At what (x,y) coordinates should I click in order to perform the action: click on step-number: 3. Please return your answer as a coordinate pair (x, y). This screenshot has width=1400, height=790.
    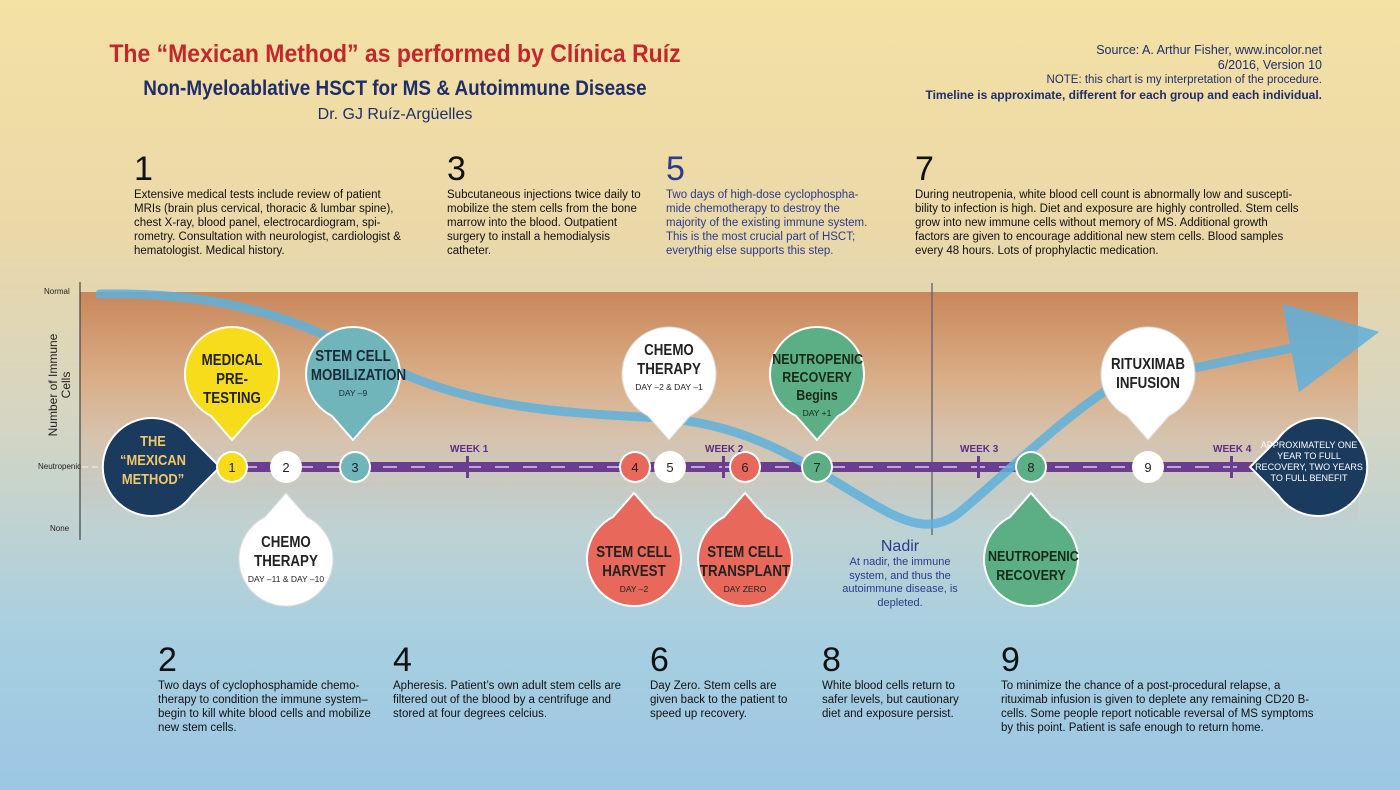
    Looking at the image, I should click on (456, 169).